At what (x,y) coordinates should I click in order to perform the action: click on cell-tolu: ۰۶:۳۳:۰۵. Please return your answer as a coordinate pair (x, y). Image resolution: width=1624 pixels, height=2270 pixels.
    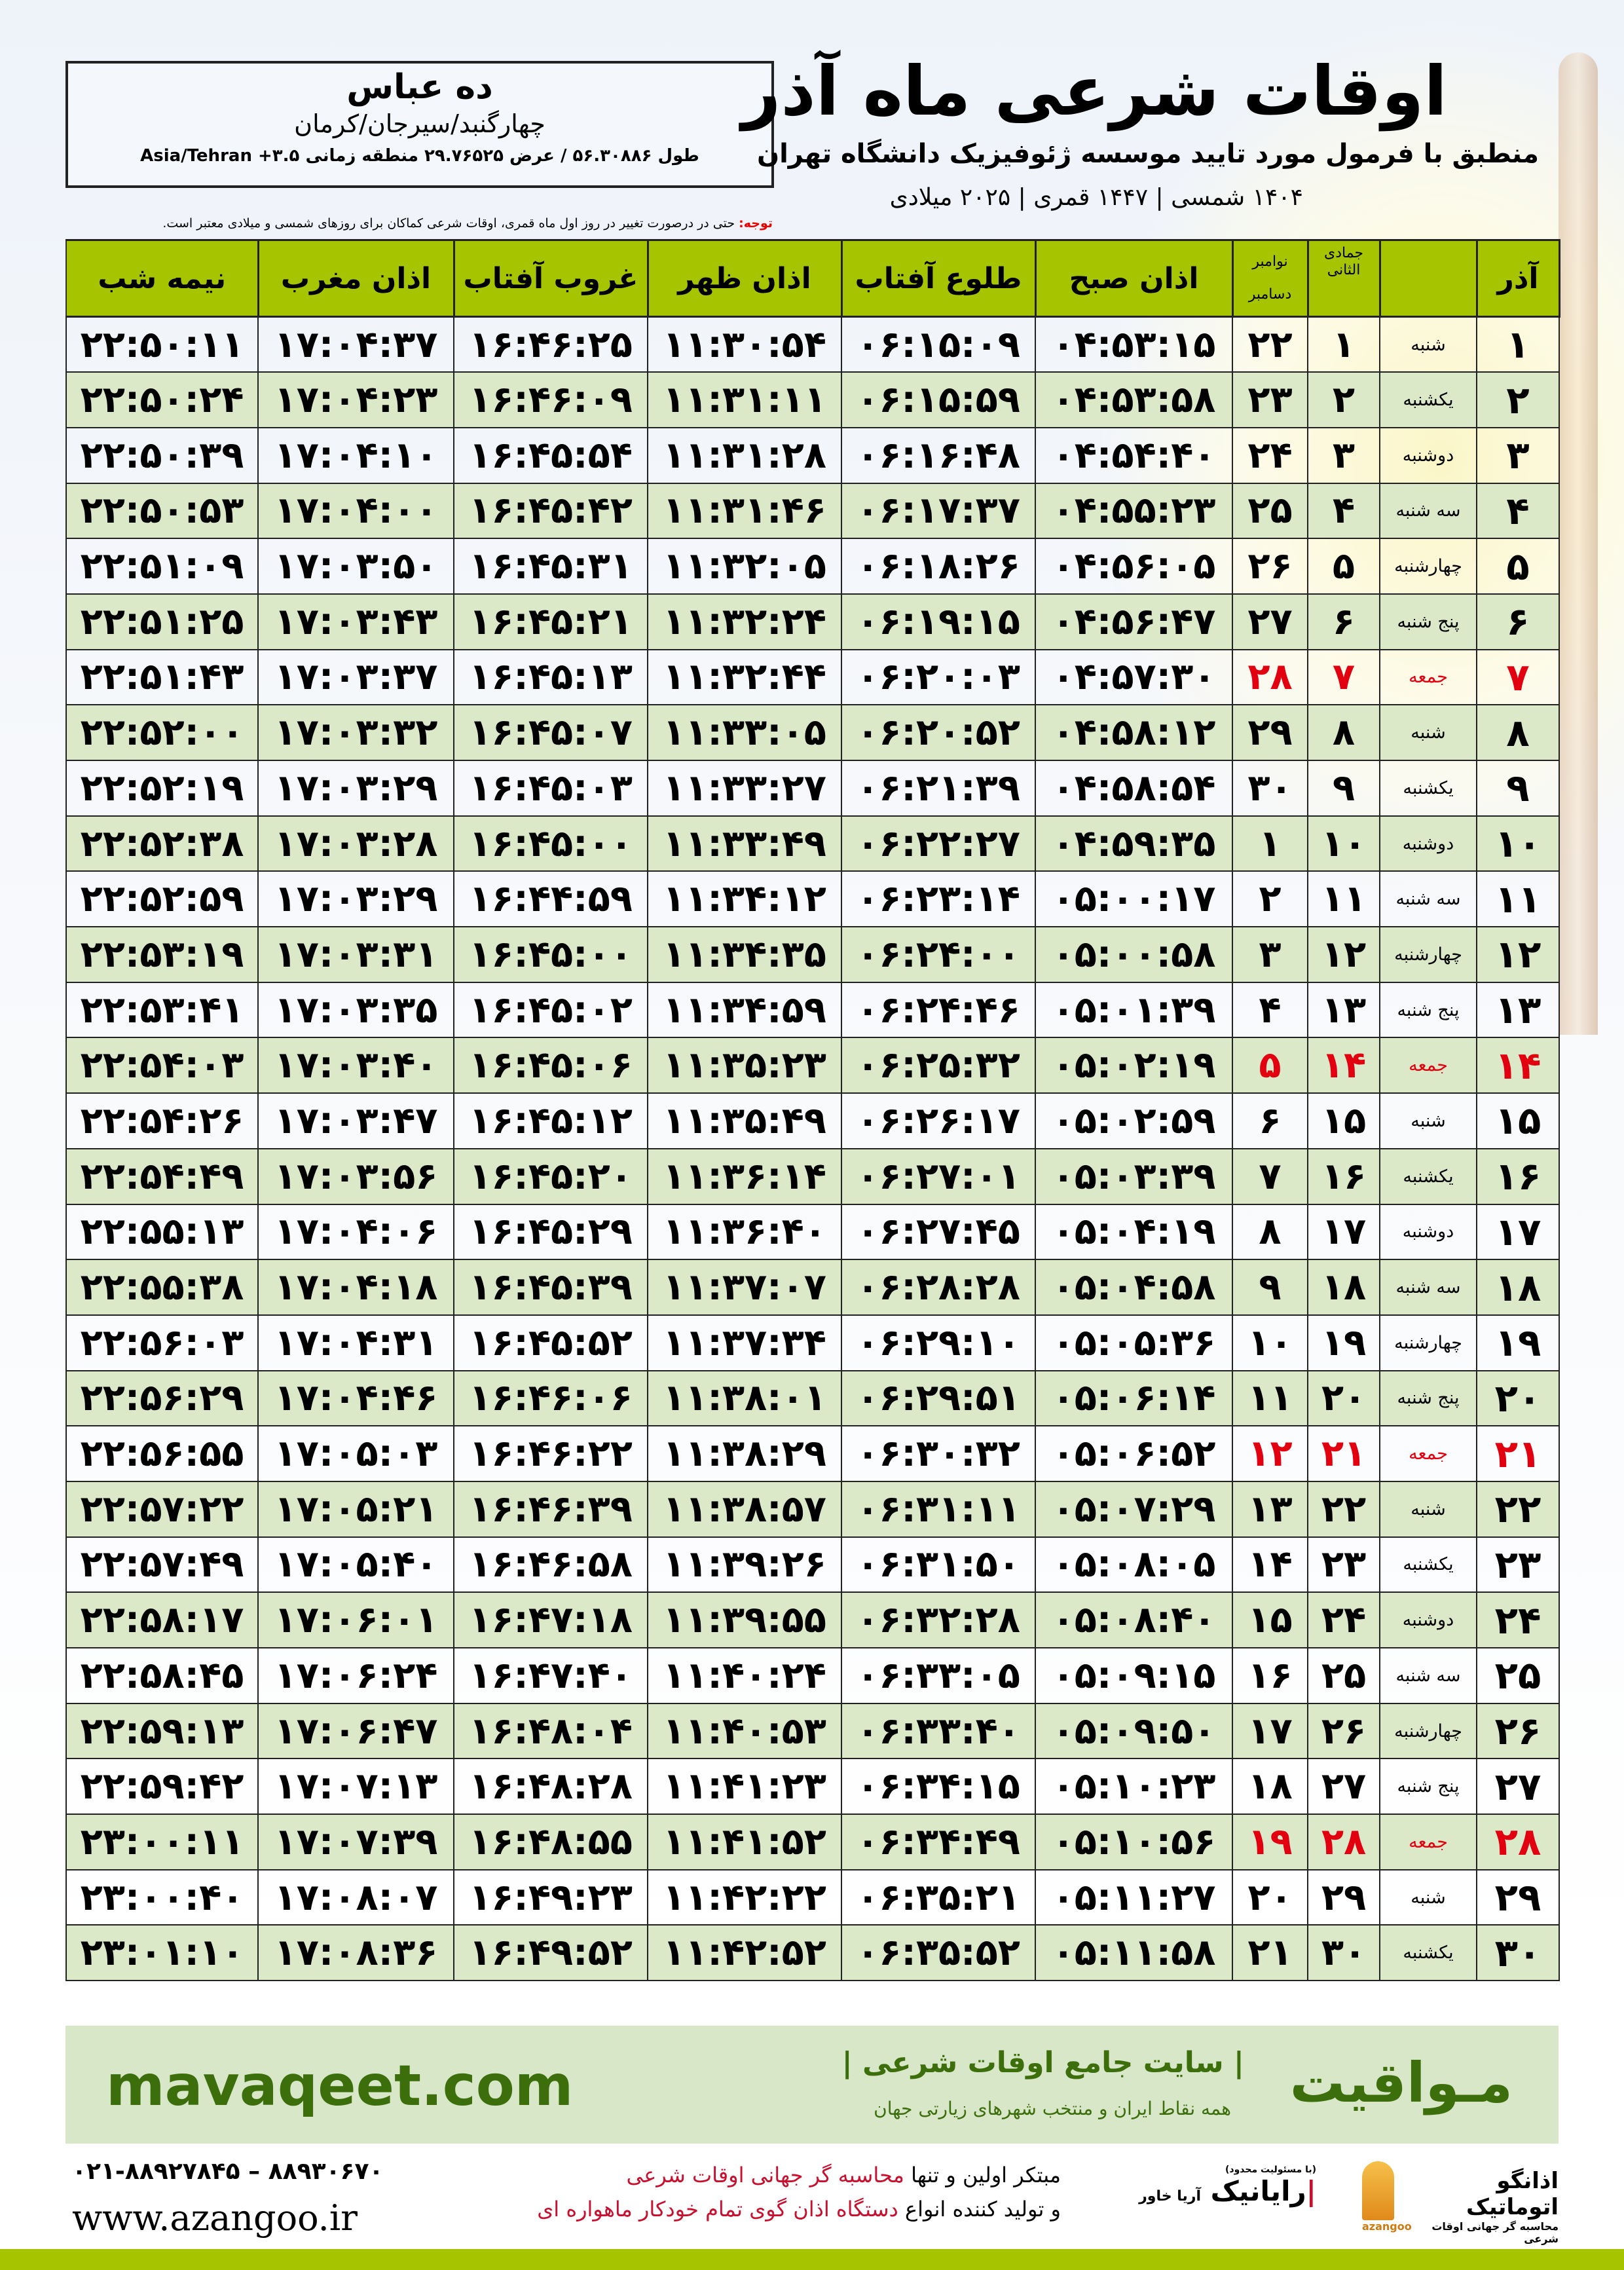
    Looking at the image, I should click on (938, 1675).